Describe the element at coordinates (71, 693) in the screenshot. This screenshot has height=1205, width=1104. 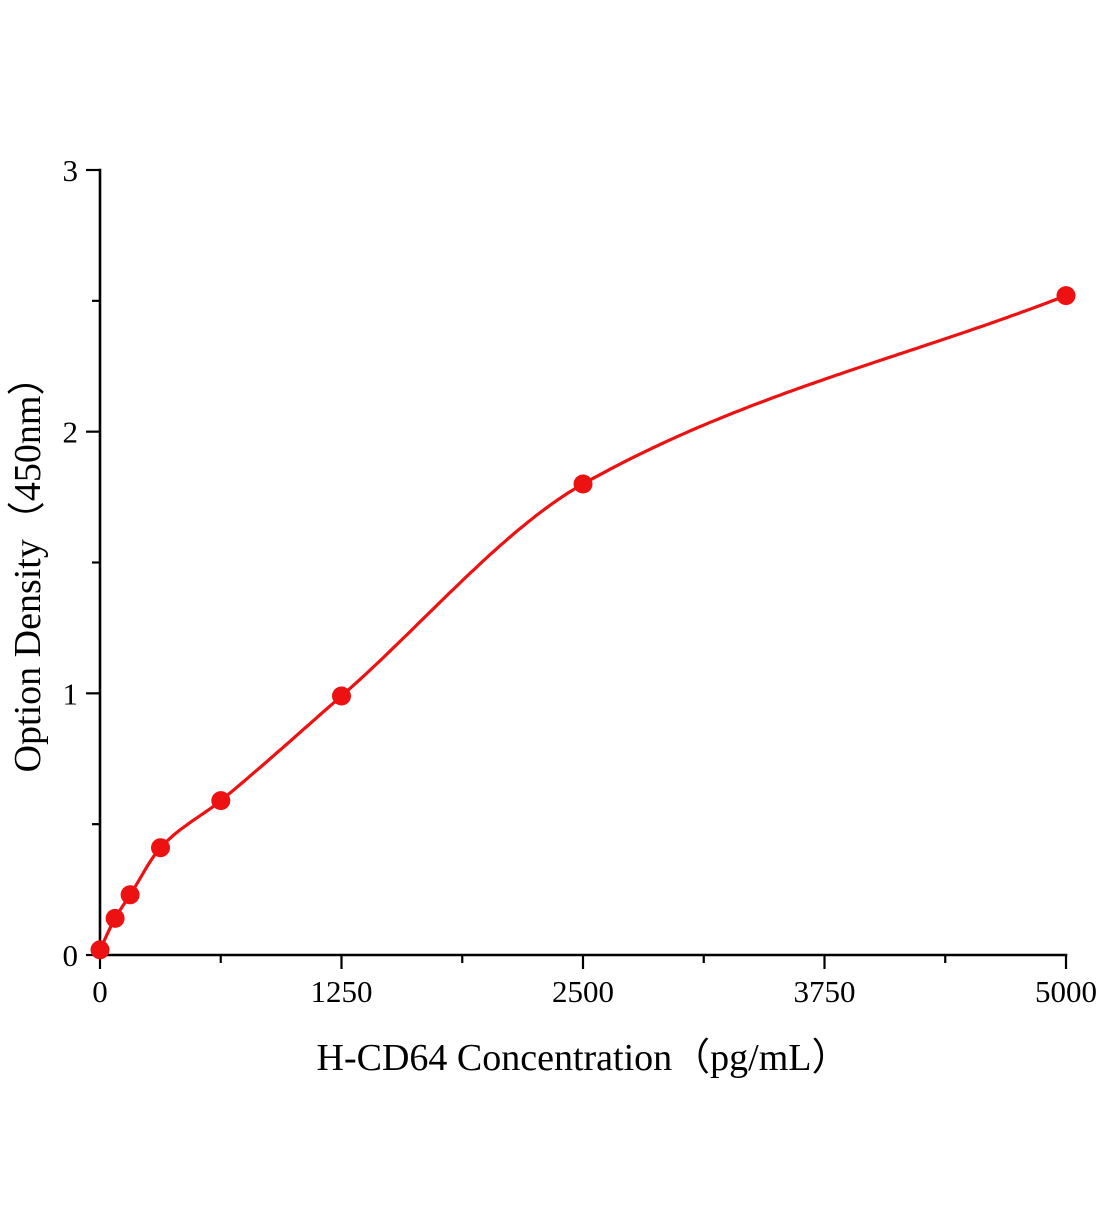
I see `y-tick-label: 1` at that location.